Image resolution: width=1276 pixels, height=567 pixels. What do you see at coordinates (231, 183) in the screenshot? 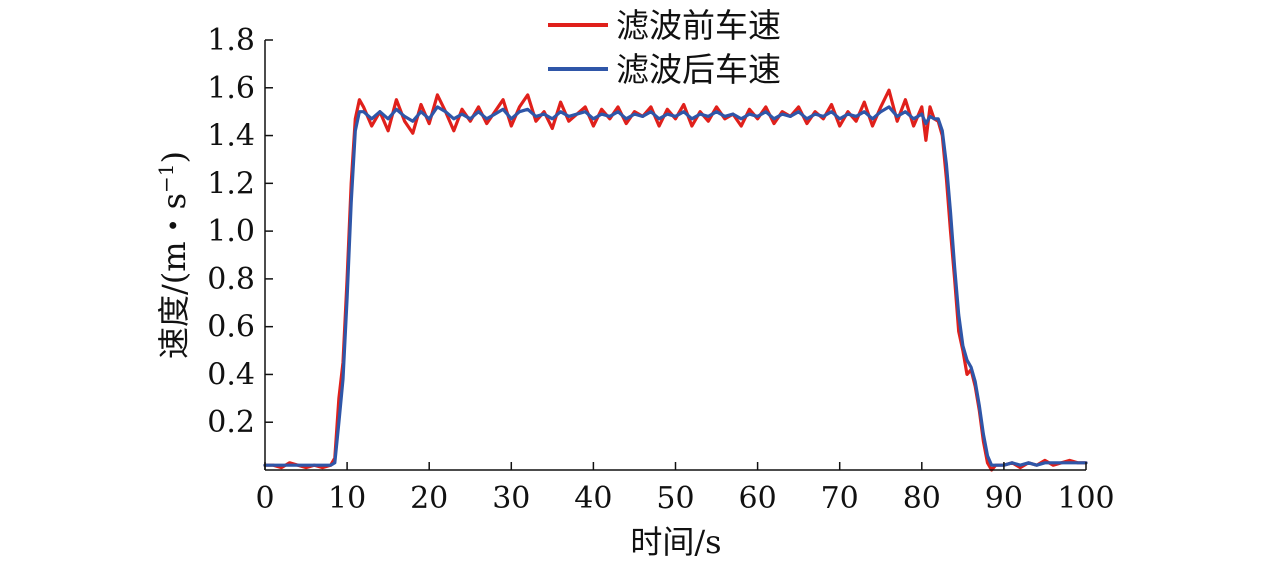
I see `y-tick-label: 1.2` at bounding box center [231, 183].